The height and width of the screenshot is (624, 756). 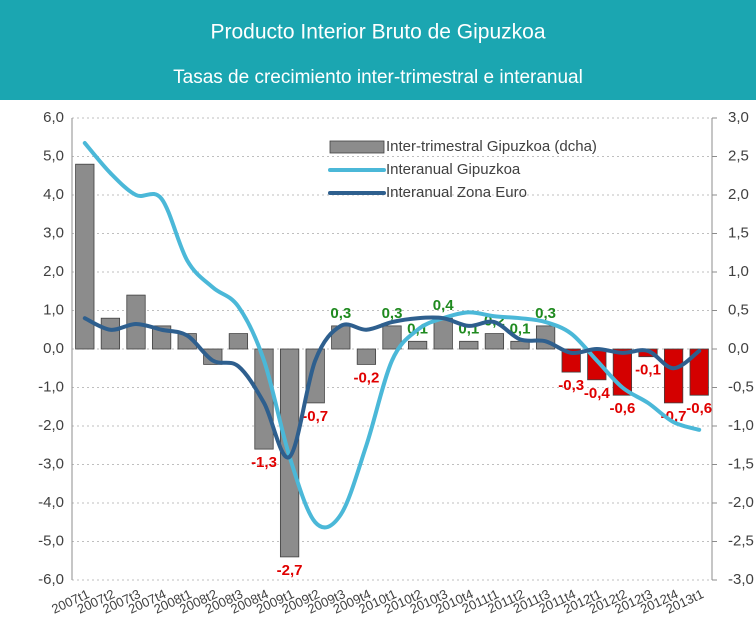 I want to click on y2-tick-label: 2,5, so click(x=738, y=155).